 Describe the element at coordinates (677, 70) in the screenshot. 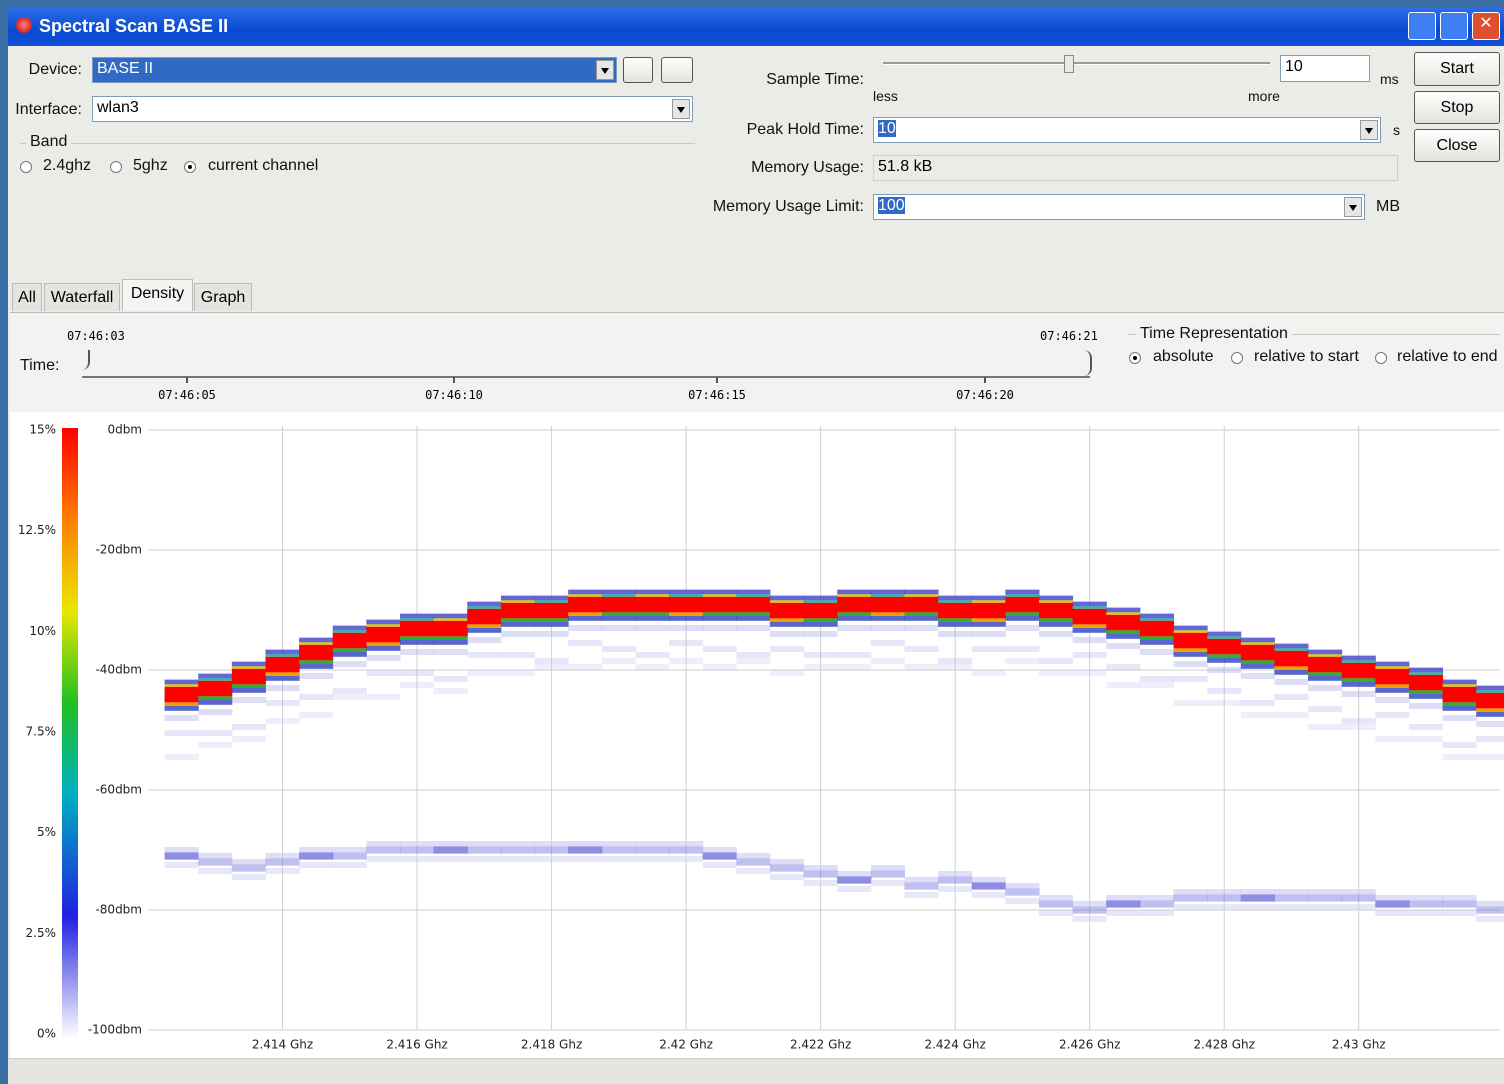

I see `more-button` at that location.